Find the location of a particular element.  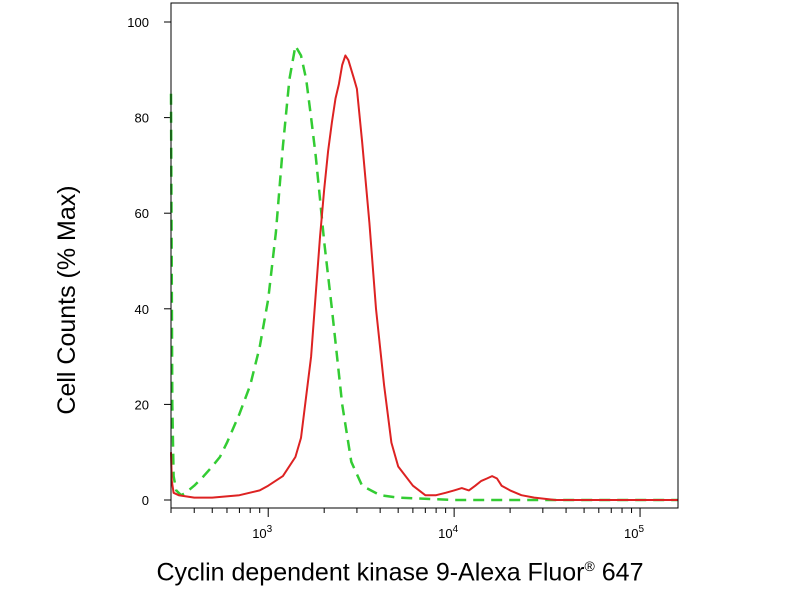

x-axis-label-main: Cyclin dependent kinase 9-Alexa Fluor is located at coordinates (370, 572).